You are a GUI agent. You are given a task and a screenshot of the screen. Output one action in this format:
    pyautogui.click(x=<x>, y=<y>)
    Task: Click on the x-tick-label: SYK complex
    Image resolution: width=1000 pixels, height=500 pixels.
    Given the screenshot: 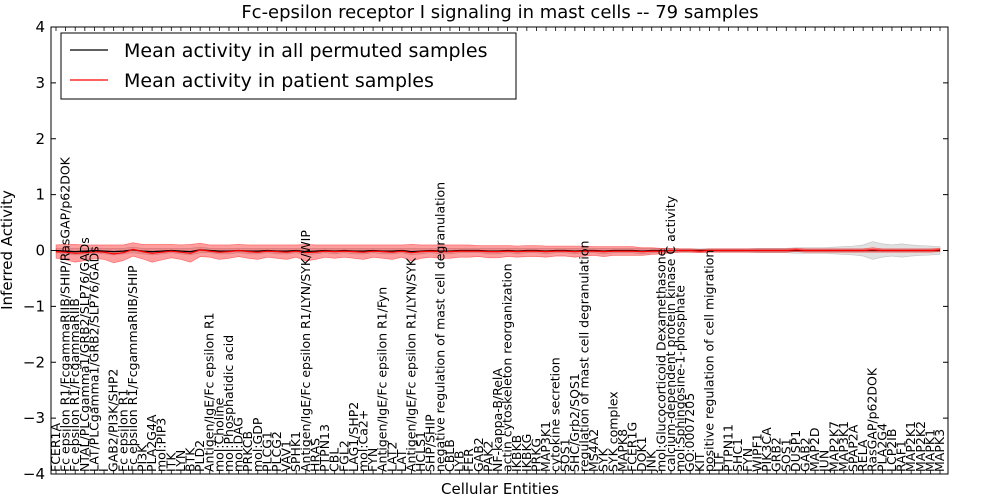 What is the action you would take?
    pyautogui.click(x=612, y=431)
    